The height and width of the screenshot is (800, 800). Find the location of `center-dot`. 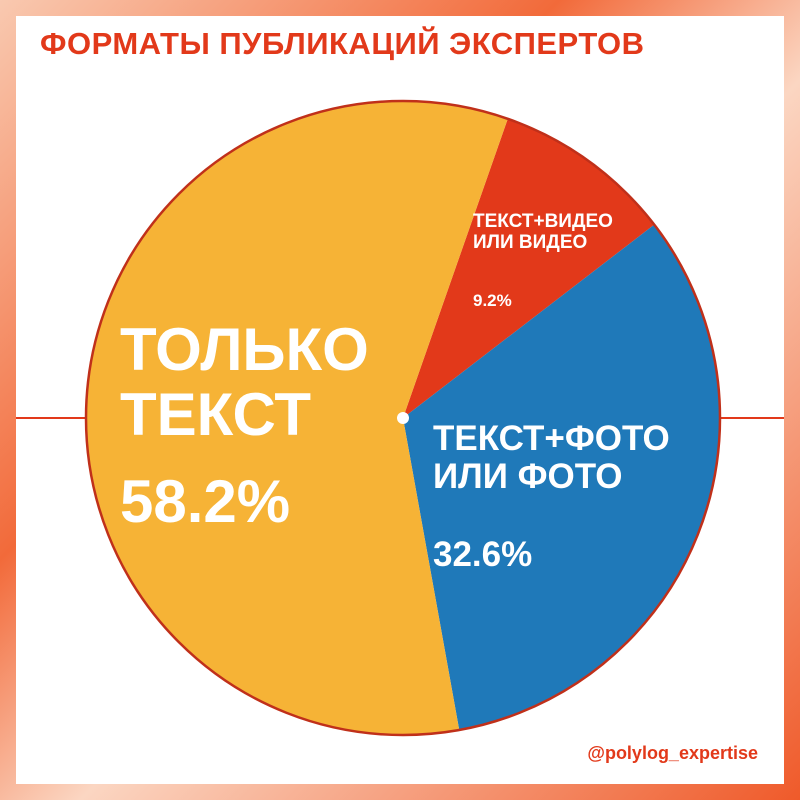

center-dot is located at coordinates (403, 418).